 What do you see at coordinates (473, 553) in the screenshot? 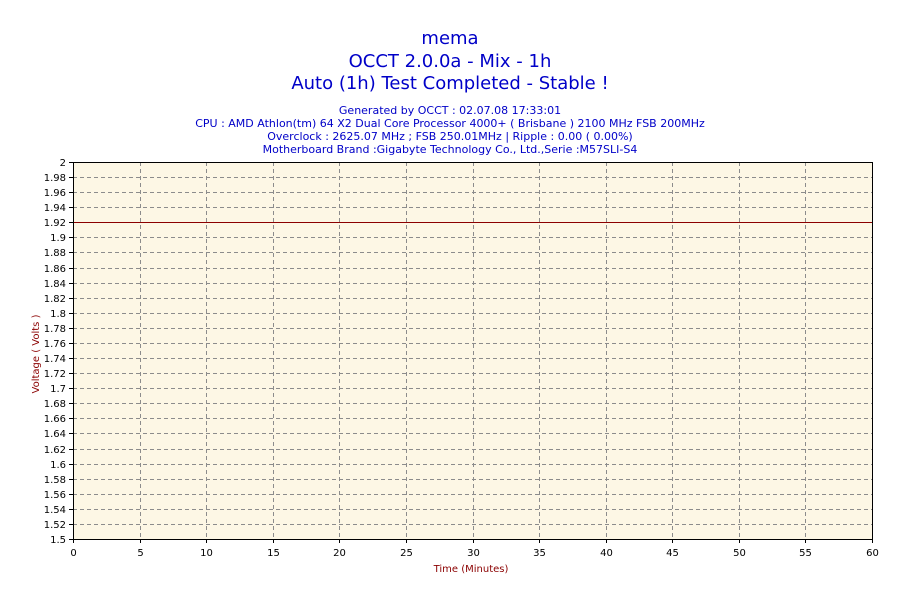
I see `x-tick-label: 30` at bounding box center [473, 553].